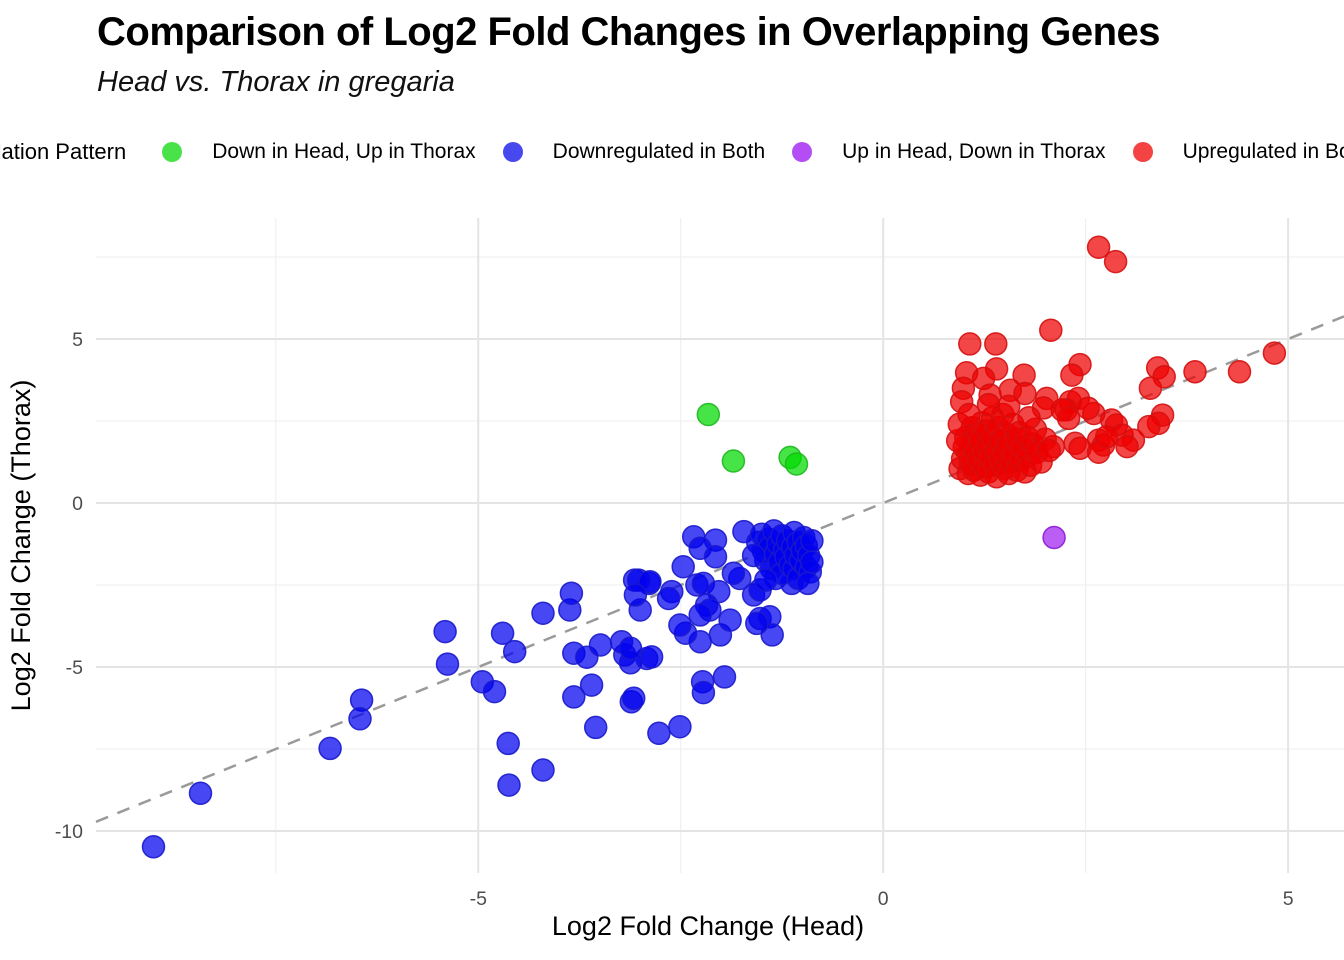 This screenshot has height=960, width=1344. What do you see at coordinates (63, 151) in the screenshot?
I see `legend-title: Regulation Pattern` at bounding box center [63, 151].